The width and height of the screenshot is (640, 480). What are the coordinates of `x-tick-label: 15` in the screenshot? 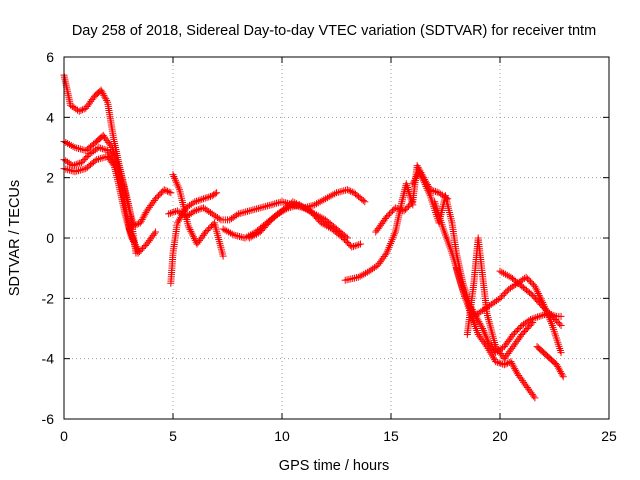 It's located at (391, 436).